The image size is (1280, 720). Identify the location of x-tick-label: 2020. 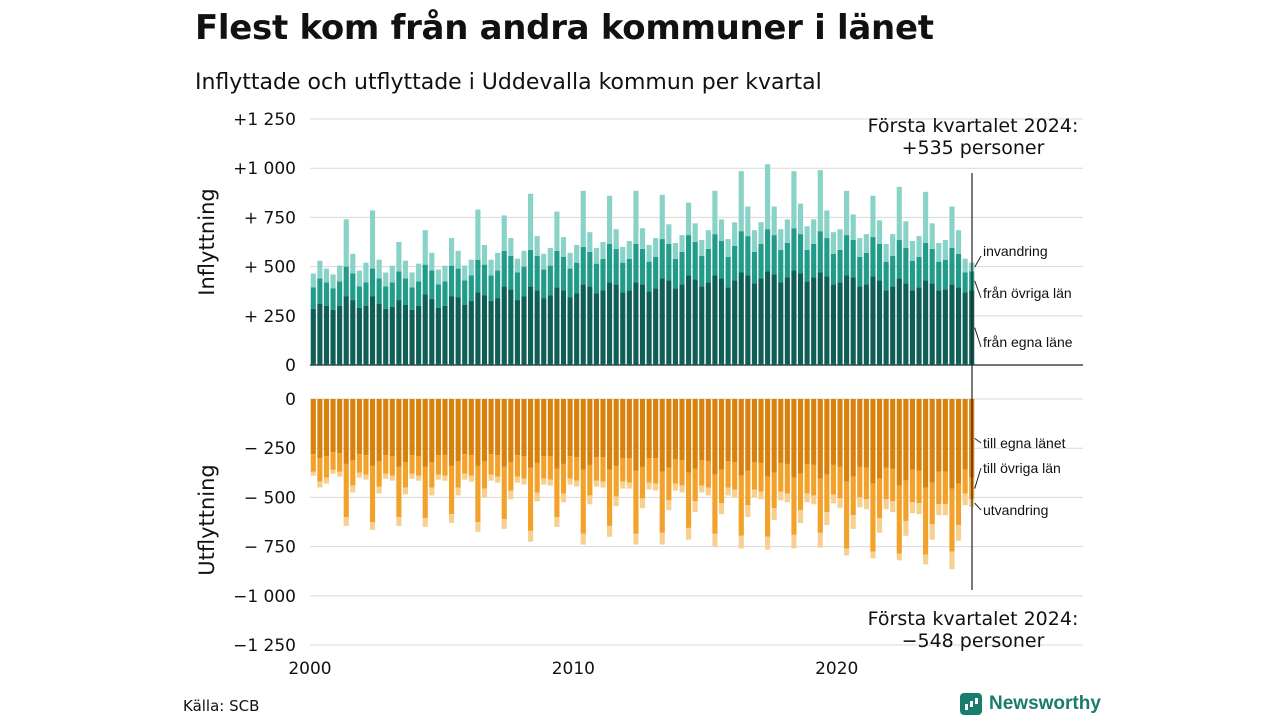
(836, 669).